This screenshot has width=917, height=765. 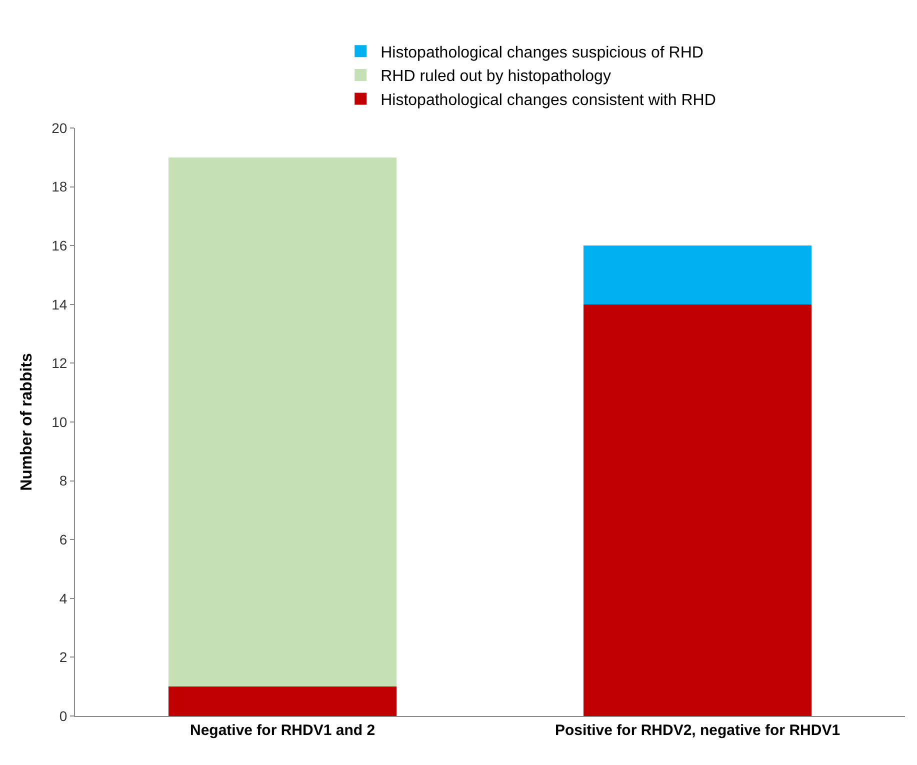 I want to click on y-tick-label: 20, so click(x=60, y=128).